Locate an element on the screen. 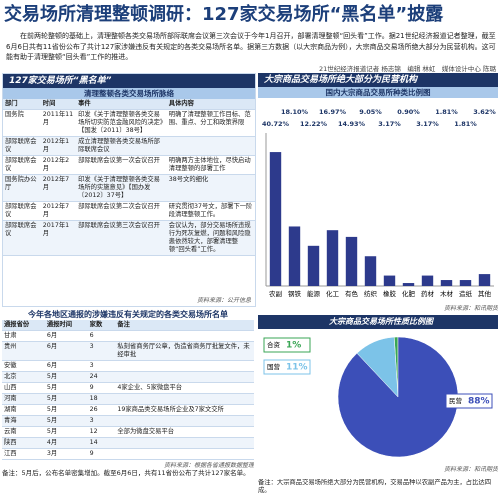  row: 甘肃 6月 6 is located at coordinates (128, 336).